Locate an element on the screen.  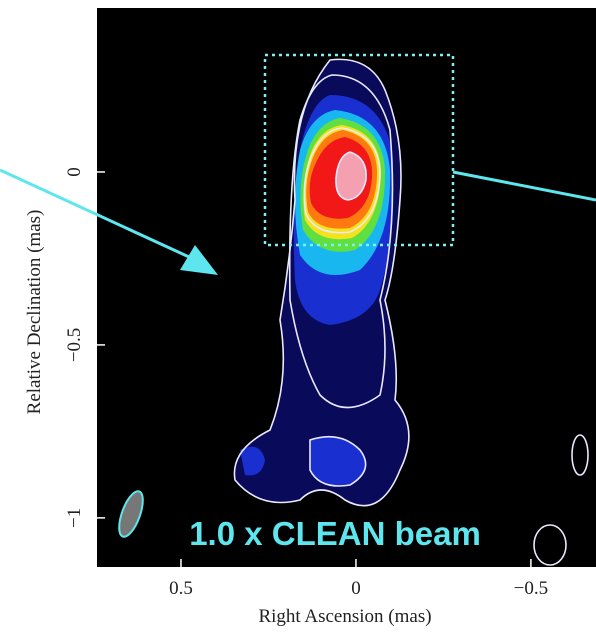
annotation: 1.0 x CLEAN beam is located at coordinates (335, 533).